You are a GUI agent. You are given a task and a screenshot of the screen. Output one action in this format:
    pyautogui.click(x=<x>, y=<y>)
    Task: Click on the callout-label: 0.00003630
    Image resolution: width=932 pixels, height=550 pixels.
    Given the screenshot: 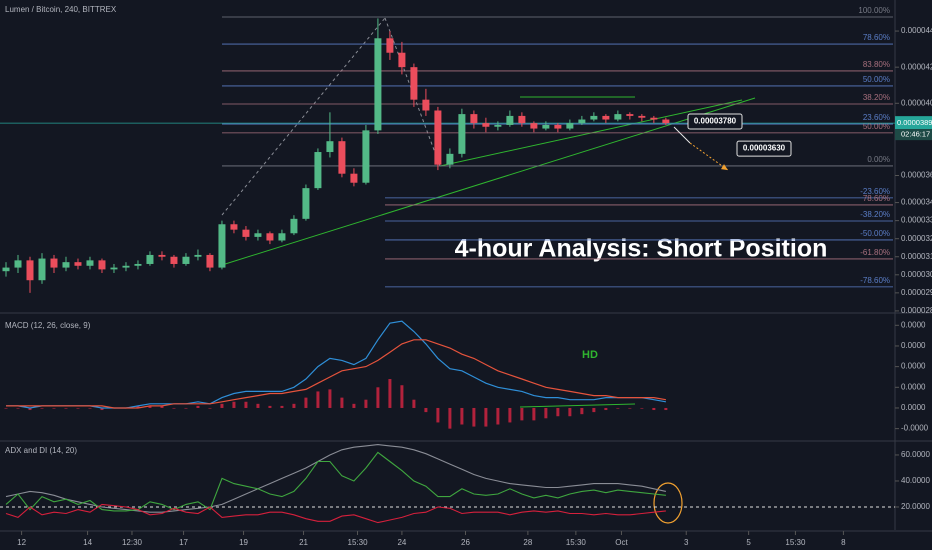 What is the action you would take?
    pyautogui.click(x=764, y=148)
    